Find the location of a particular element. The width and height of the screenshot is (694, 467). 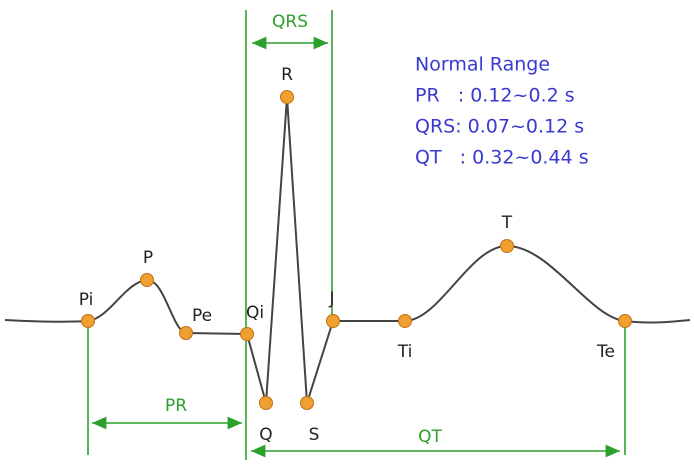

interval-label: QT is located at coordinates (430, 437).